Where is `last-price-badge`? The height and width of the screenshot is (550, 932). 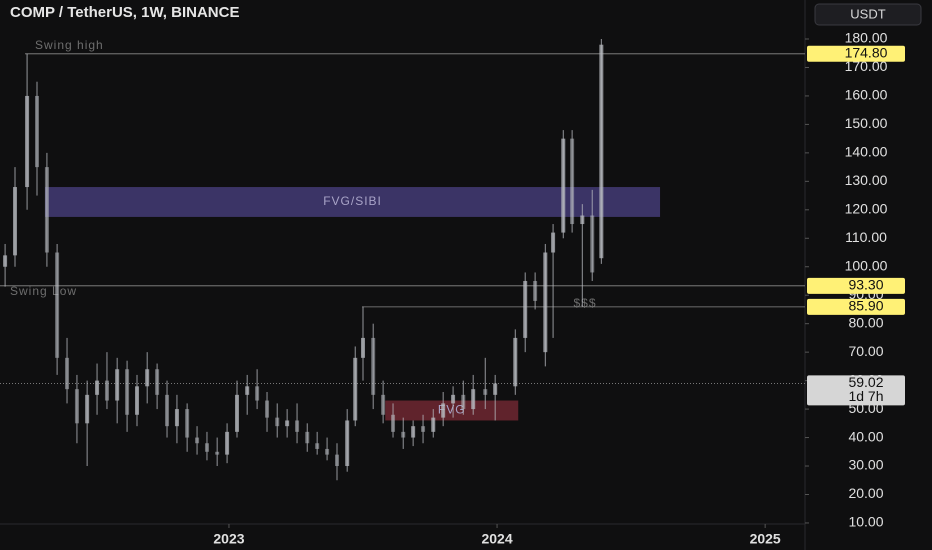 last-price-badge is located at coordinates (856, 390).